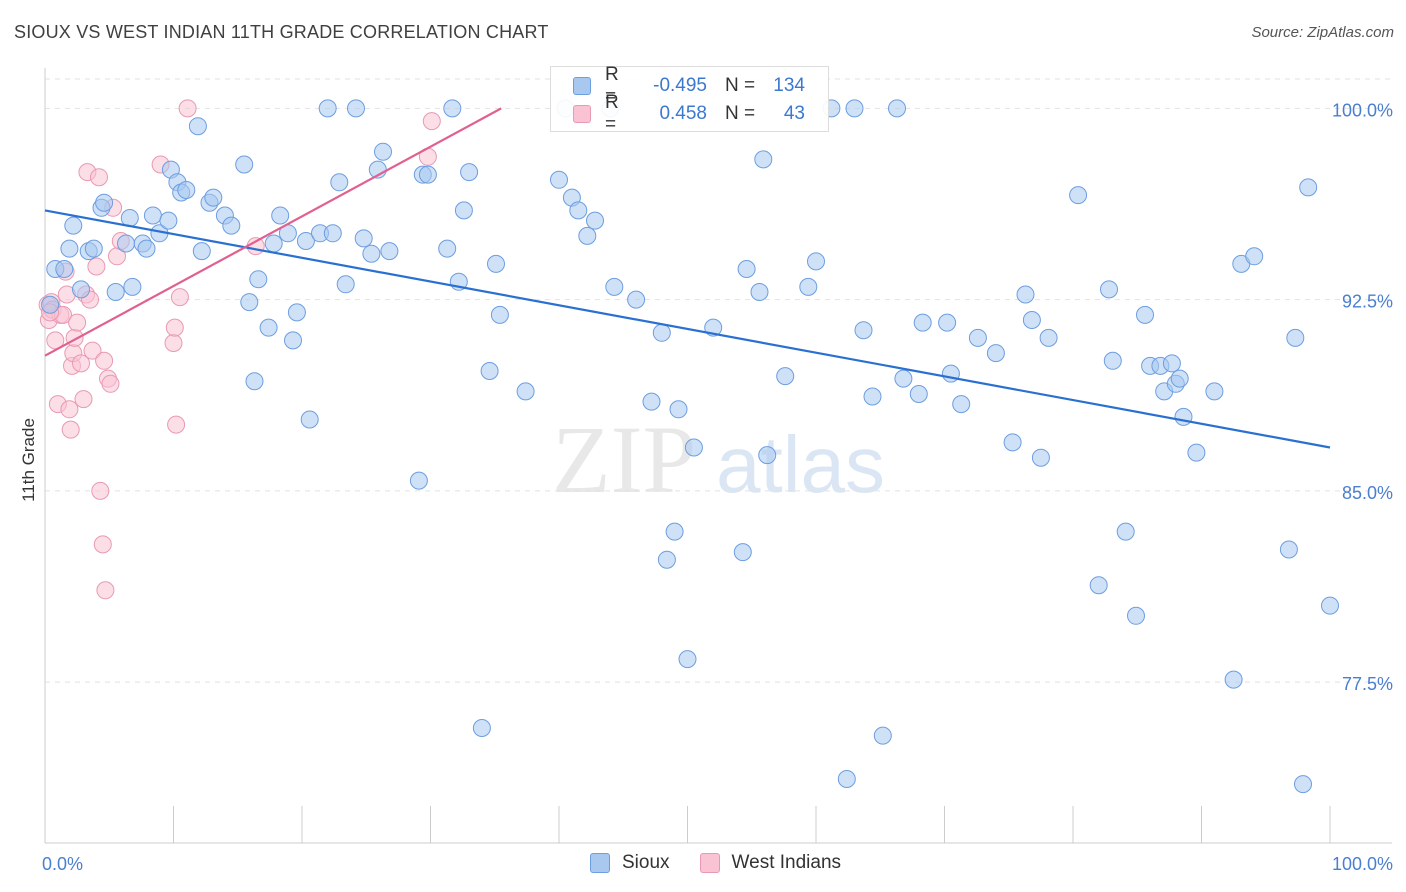 The height and width of the screenshot is (892, 1406). Describe the element at coordinates (1367, 302) in the screenshot. I see `y-tick-label: 92.5%` at that location.